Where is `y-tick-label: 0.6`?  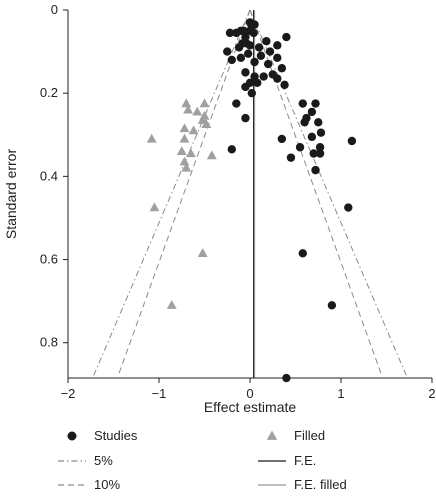 y-tick-label: 0.6 is located at coordinates (49, 259).